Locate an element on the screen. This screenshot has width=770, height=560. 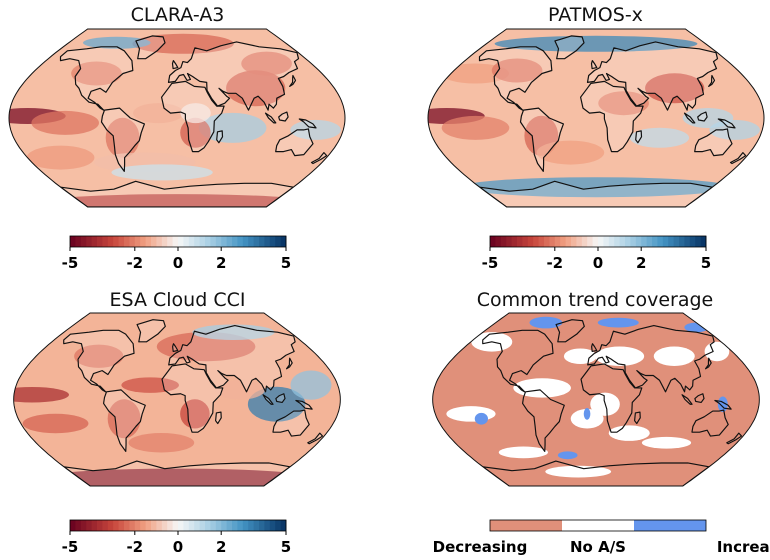
legend-label: No A/S is located at coordinates (598, 547).